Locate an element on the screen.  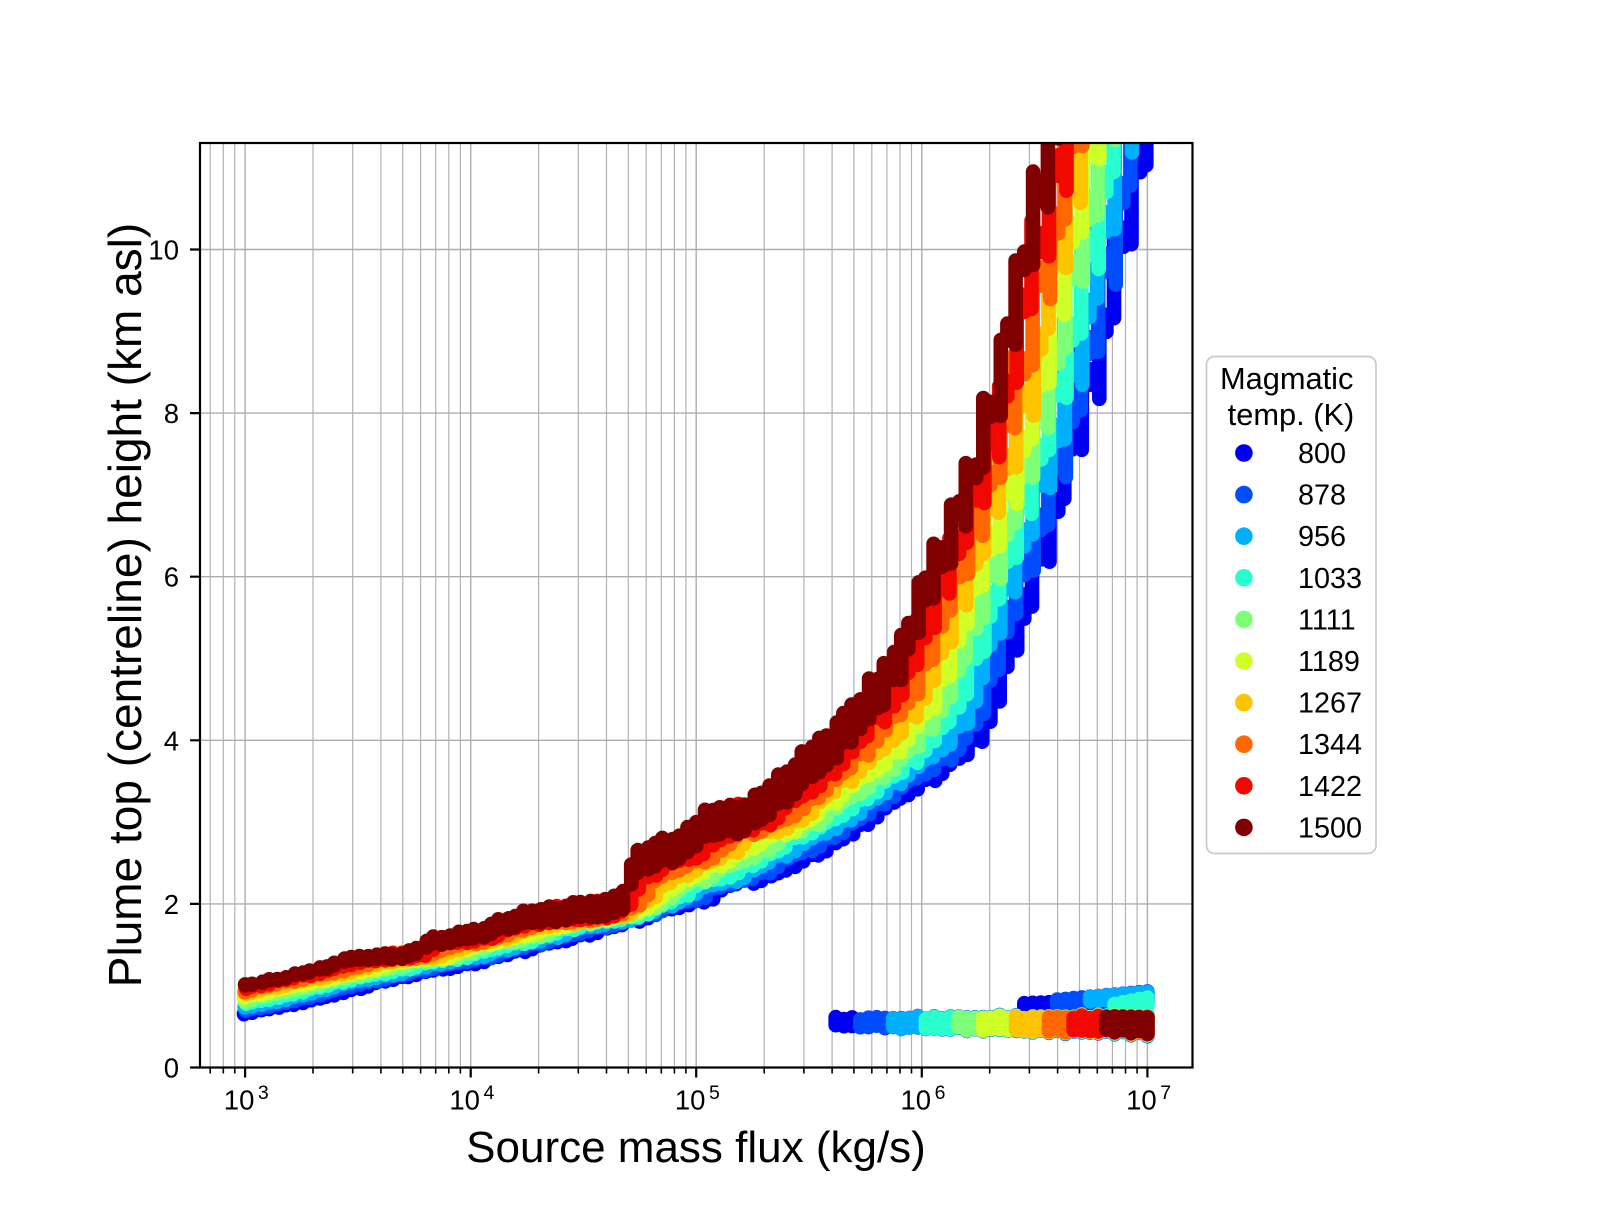
svg-text: 5 is located at coordinates (714, 1093).